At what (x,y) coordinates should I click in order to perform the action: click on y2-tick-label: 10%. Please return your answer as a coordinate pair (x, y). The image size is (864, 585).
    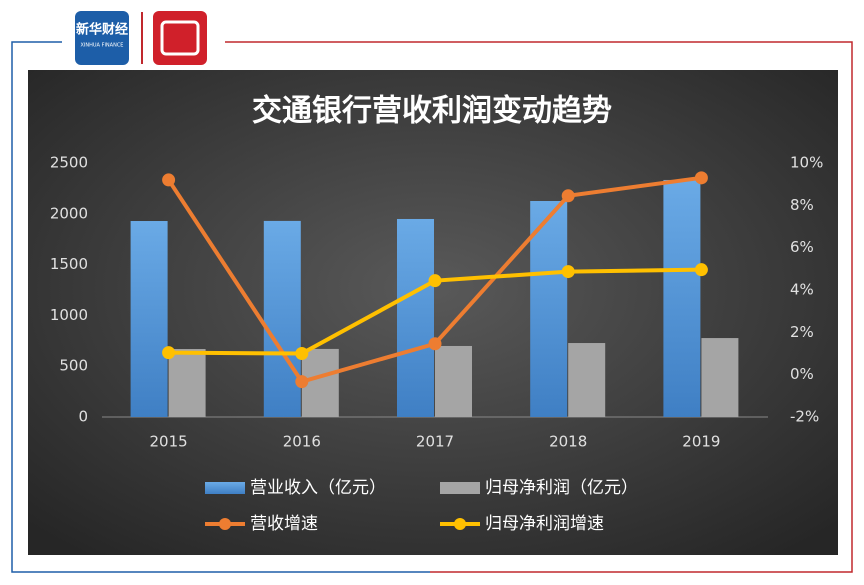
    Looking at the image, I should click on (806, 163).